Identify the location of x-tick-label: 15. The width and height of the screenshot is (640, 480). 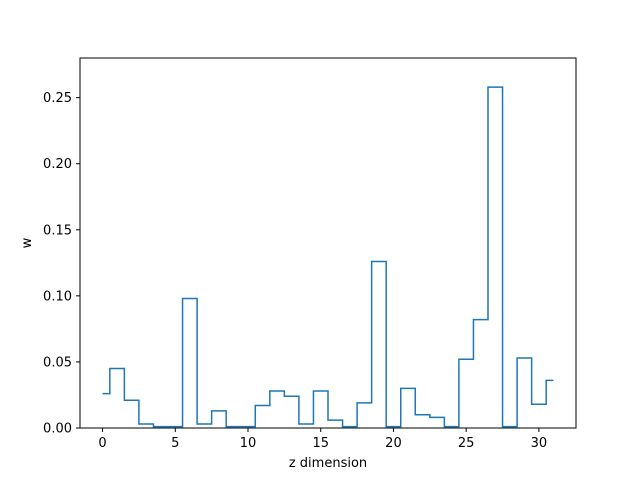
(320, 443).